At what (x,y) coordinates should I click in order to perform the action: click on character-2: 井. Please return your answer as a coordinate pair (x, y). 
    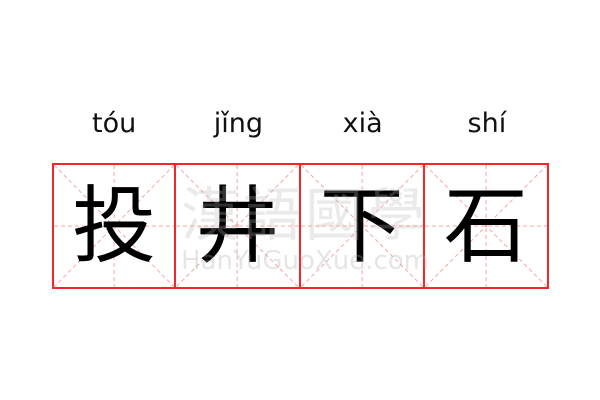
    Looking at the image, I should click on (237, 226).